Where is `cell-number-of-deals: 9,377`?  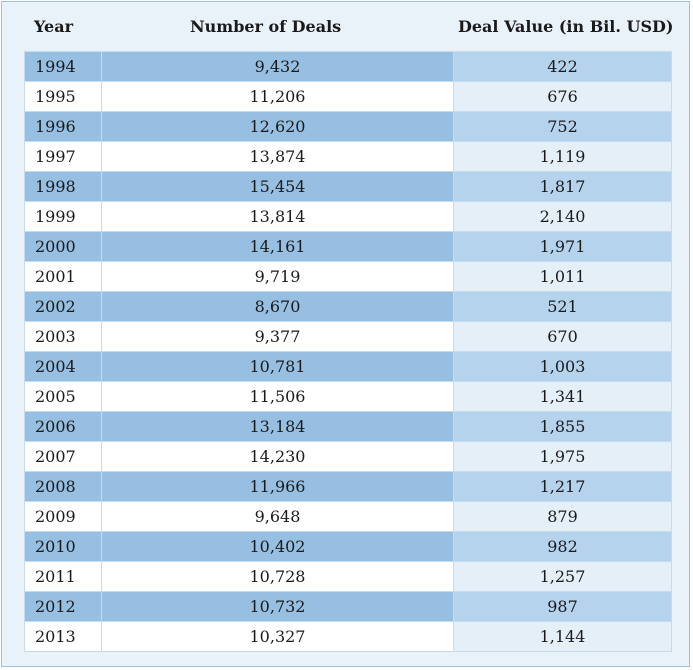 cell-number-of-deals: 9,377 is located at coordinates (277, 336).